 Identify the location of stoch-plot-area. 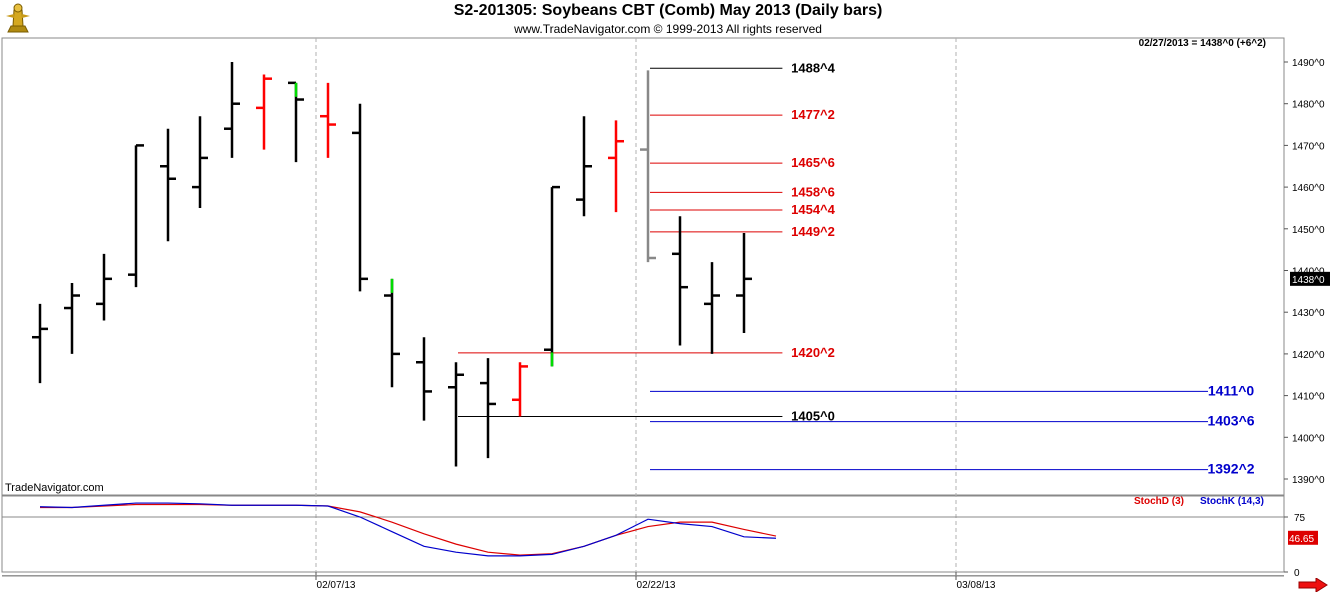
(643, 534).